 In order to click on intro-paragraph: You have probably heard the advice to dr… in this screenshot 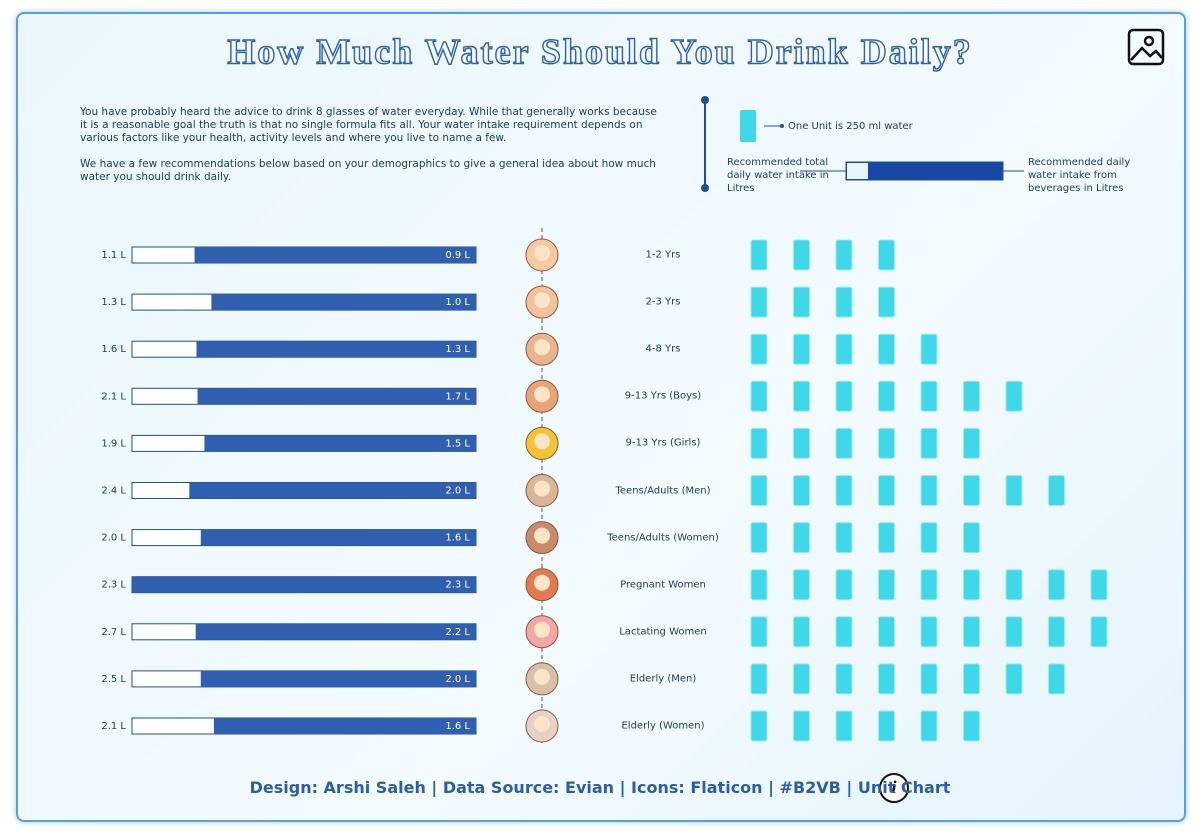, I will do `click(368, 125)`.